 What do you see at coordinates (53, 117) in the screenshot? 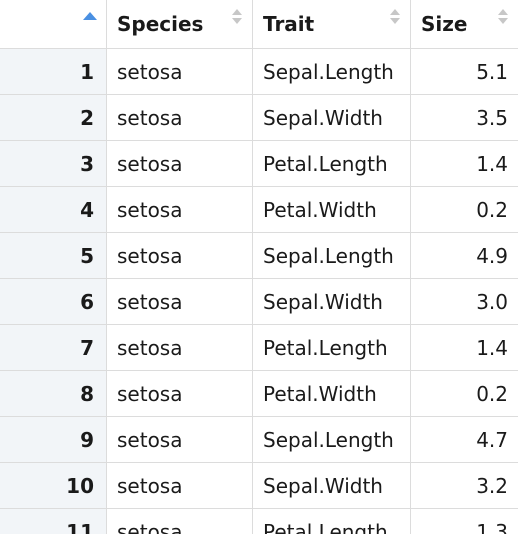
I see `row-number: 2` at bounding box center [53, 117].